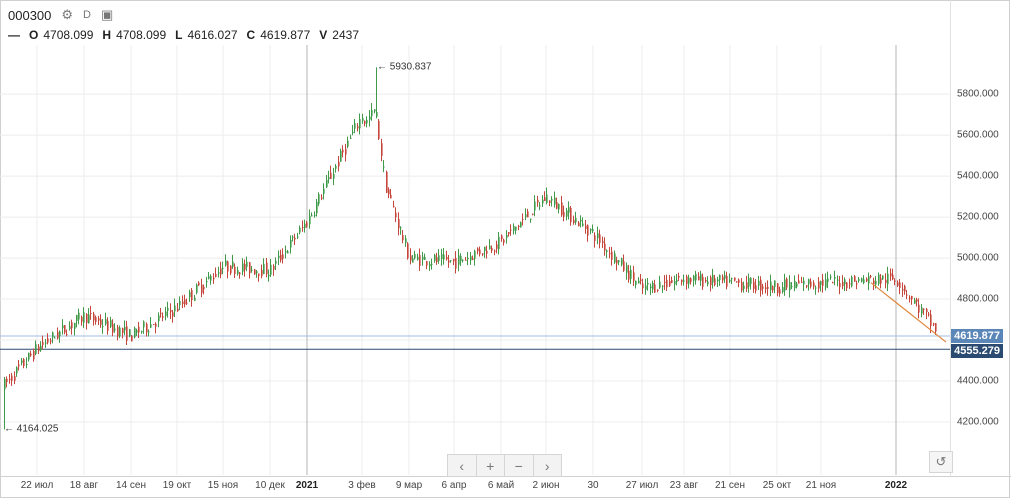  Describe the element at coordinates (547, 465) in the screenshot. I see `scroll-right-button: ›` at that location.